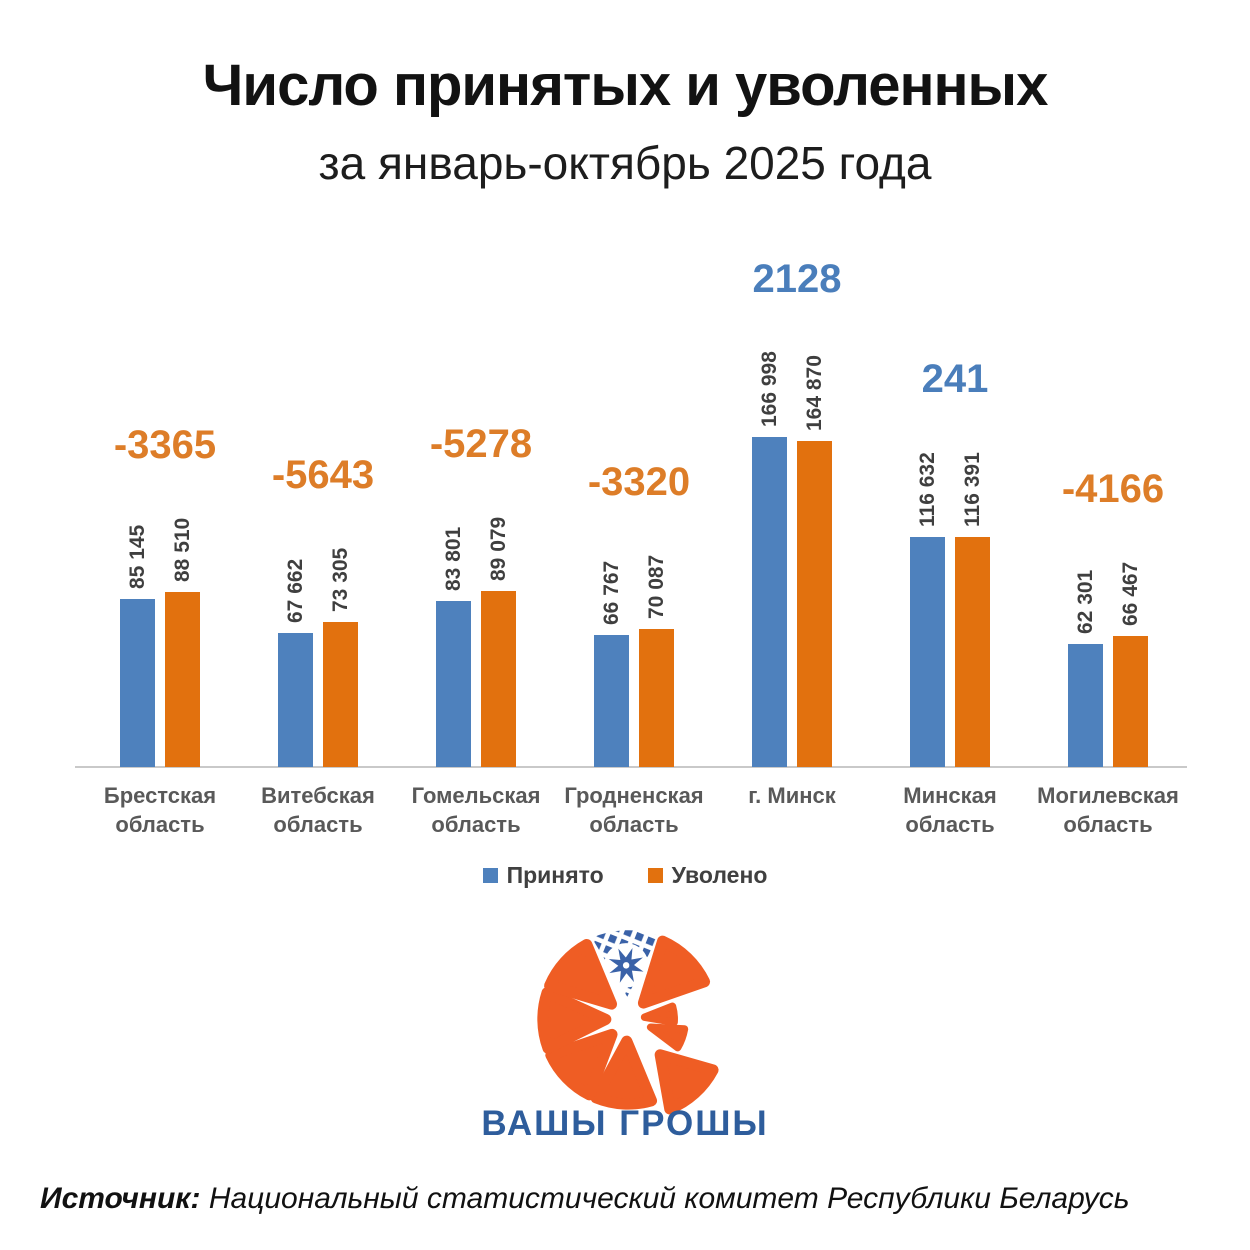  Describe the element at coordinates (1108, 810) in the screenshot. I see `x-tick-label: Могилевская область` at that location.